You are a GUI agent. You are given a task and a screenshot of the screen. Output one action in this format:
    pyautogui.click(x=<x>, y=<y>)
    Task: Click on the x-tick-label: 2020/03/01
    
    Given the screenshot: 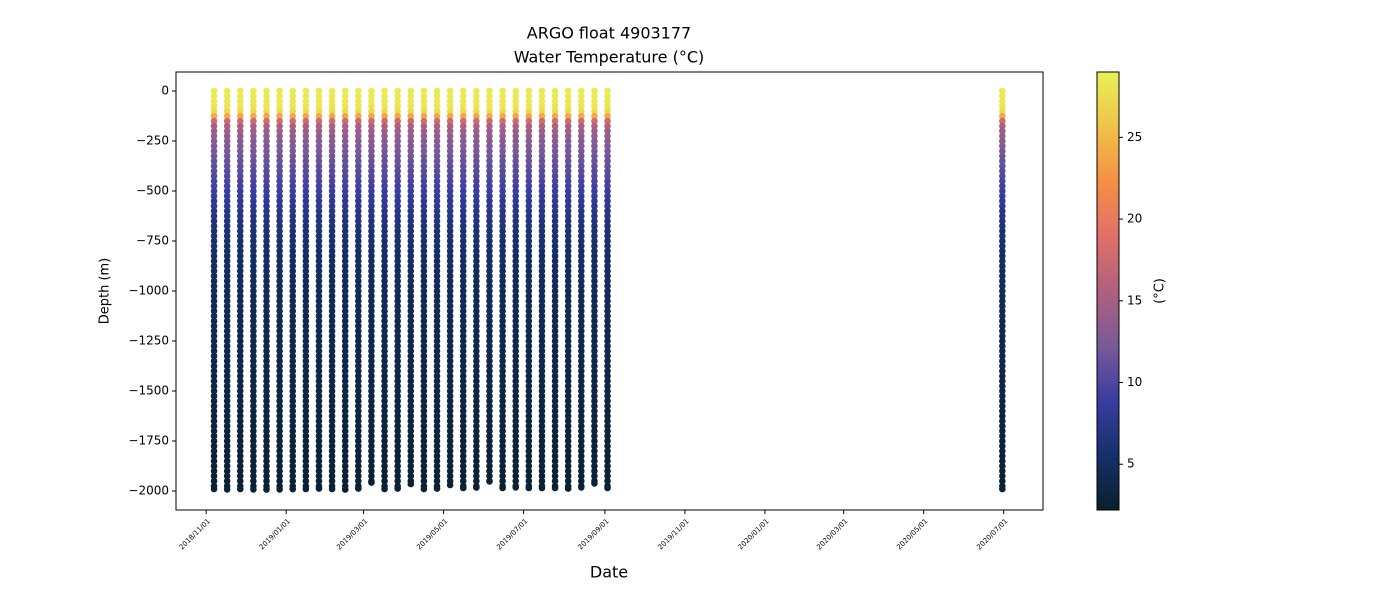 What is the action you would take?
    pyautogui.click(x=832, y=534)
    